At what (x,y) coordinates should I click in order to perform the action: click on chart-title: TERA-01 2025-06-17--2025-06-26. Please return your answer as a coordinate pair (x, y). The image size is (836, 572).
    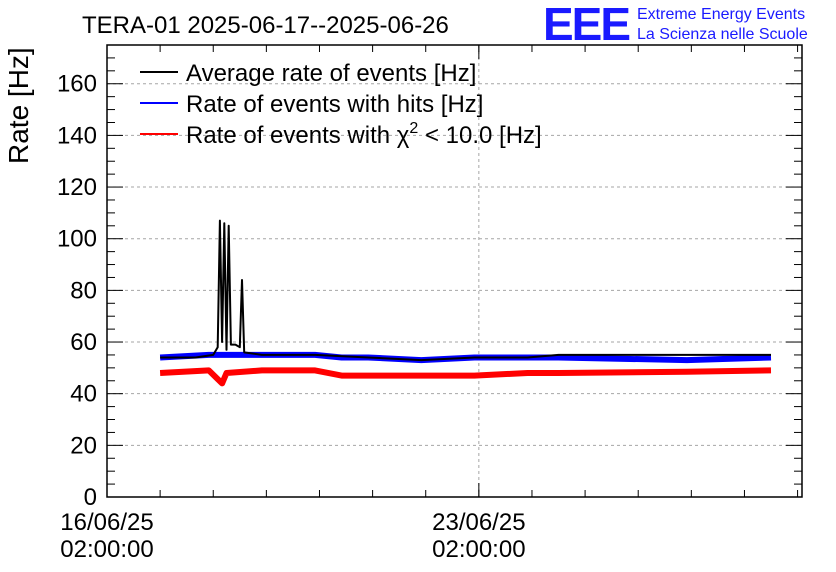
    Looking at the image, I should click on (265, 25).